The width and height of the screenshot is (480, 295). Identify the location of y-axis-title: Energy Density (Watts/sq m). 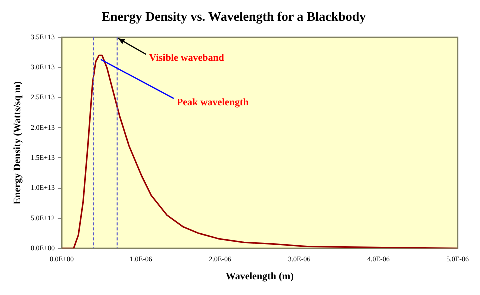
(18, 143).